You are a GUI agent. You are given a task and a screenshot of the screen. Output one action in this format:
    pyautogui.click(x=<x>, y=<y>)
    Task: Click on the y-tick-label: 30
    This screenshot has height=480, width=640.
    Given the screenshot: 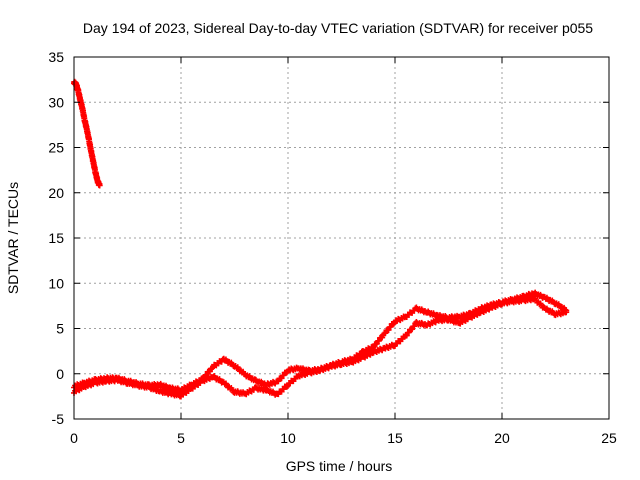 What is the action you would take?
    pyautogui.click(x=56, y=102)
    